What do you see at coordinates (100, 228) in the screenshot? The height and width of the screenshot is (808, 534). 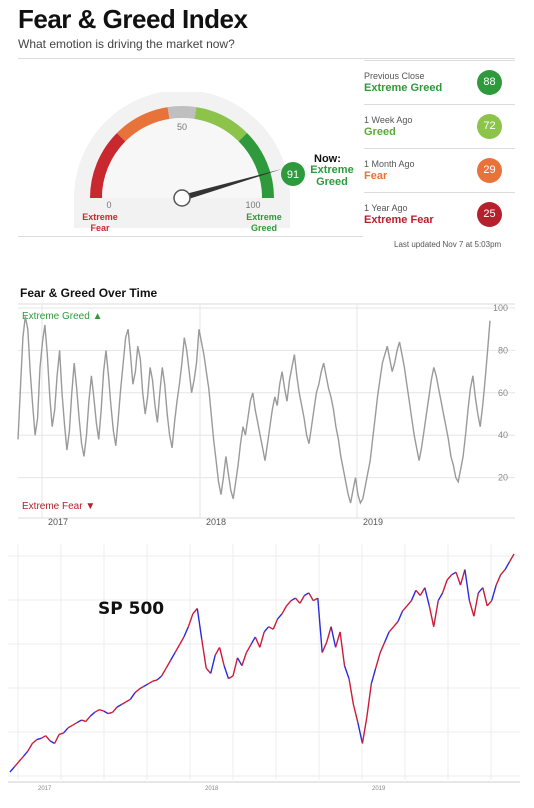 I see `gauge-left-label-line2: Fear` at bounding box center [100, 228].